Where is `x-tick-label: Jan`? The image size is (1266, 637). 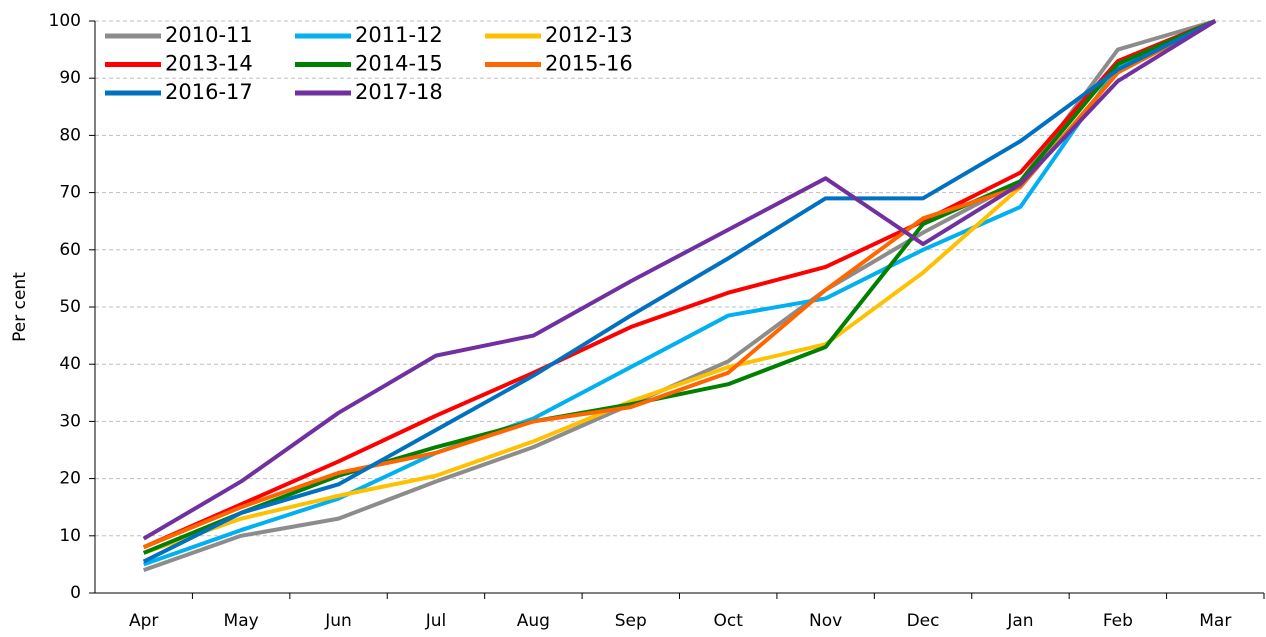
x-tick-label: Jan is located at coordinates (1019, 621).